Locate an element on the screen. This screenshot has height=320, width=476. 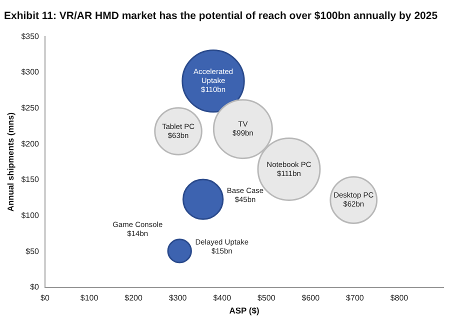
x-tick-label: $0 is located at coordinates (45, 298).